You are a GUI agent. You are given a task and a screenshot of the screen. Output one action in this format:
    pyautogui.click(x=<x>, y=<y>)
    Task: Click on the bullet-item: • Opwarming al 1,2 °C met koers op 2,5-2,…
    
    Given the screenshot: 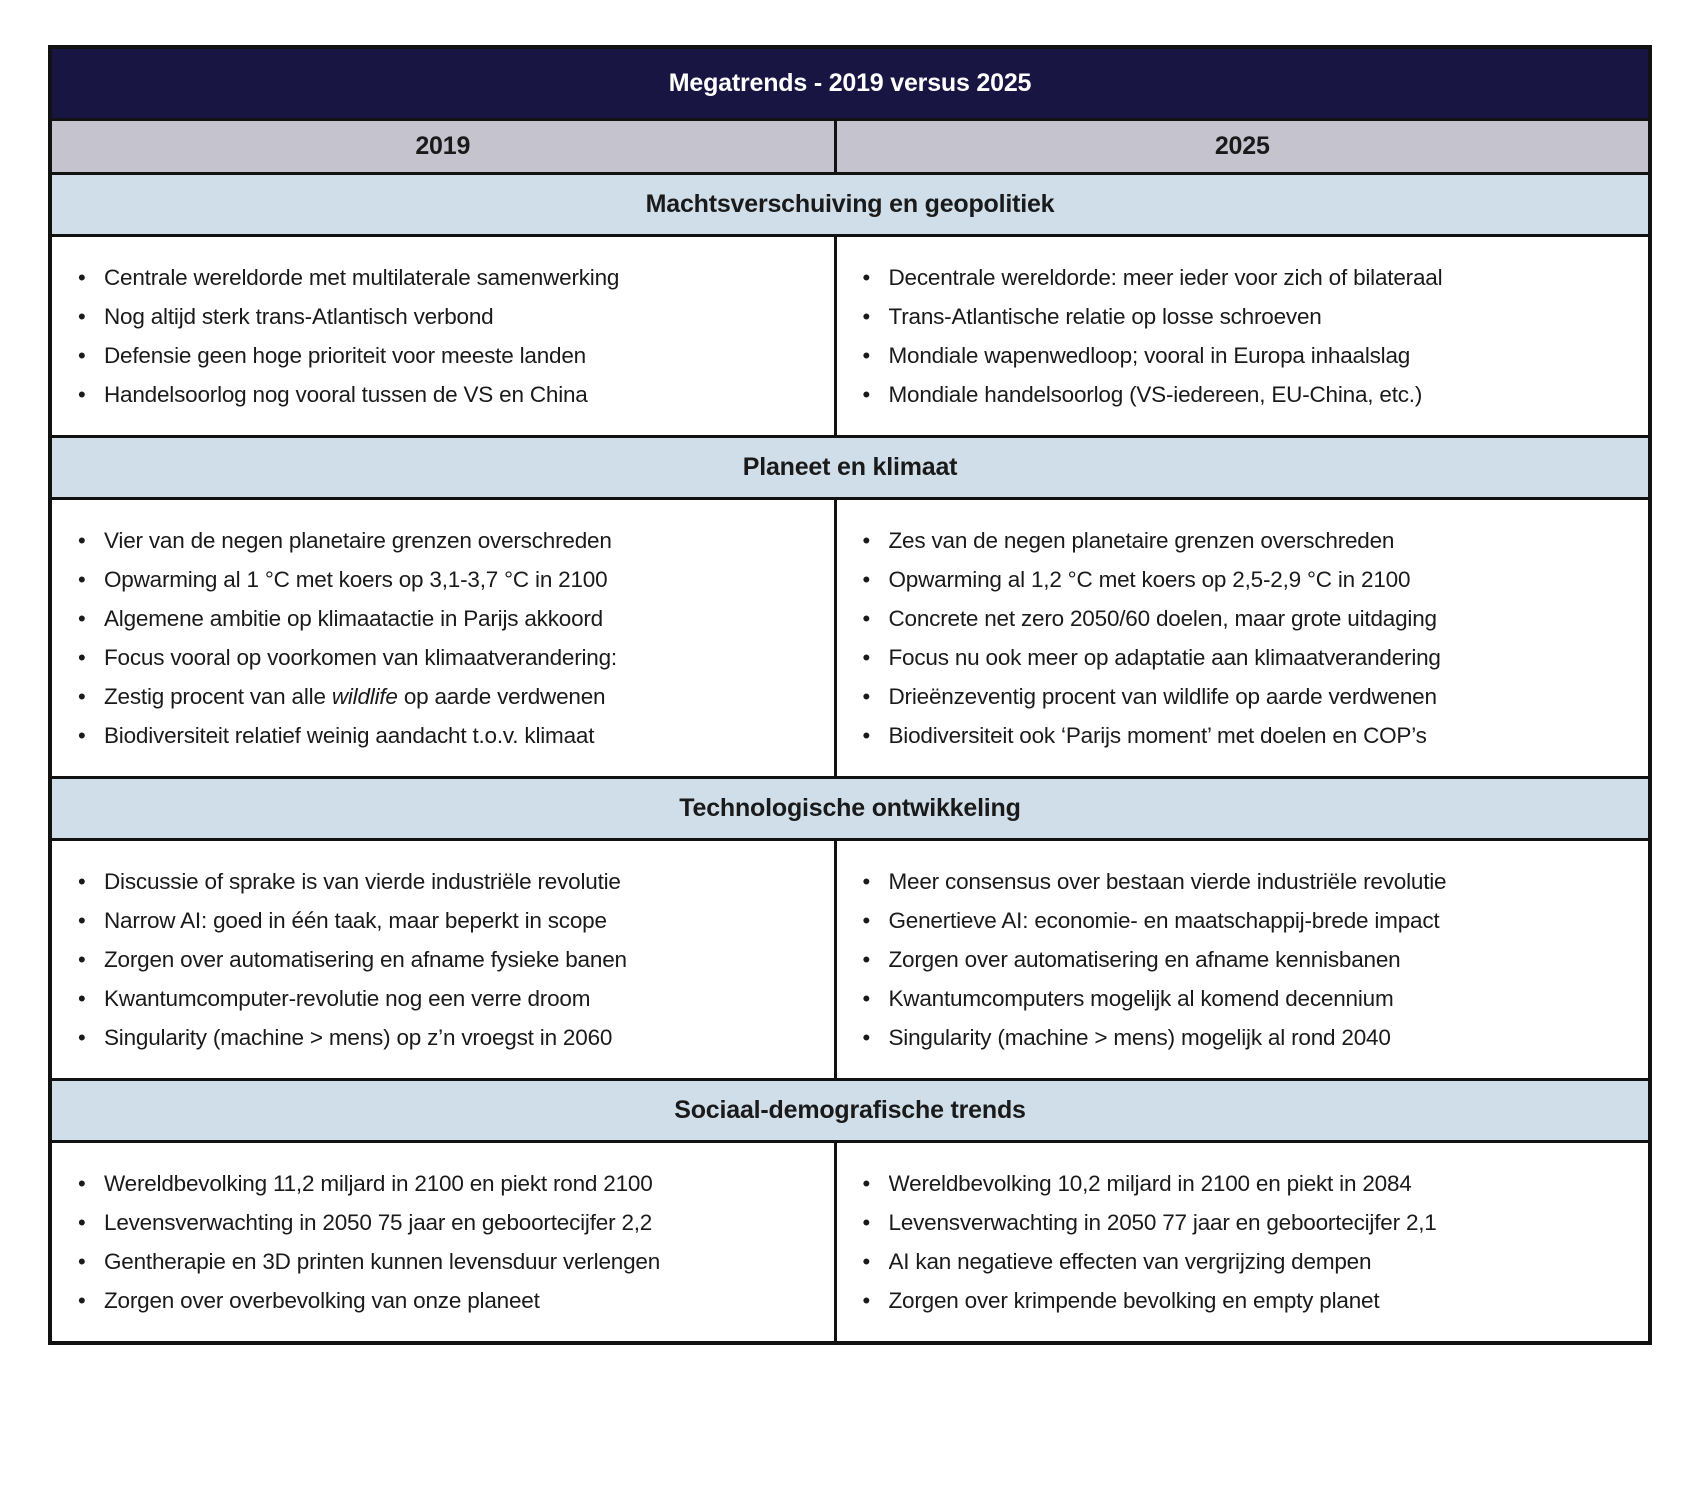 What is the action you would take?
    pyautogui.click(x=1238, y=579)
    